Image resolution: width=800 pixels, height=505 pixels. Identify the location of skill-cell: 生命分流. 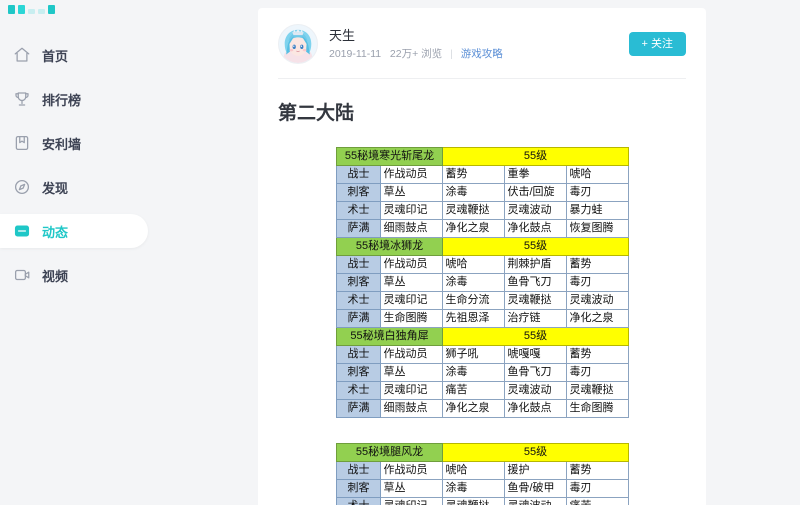
(473, 300).